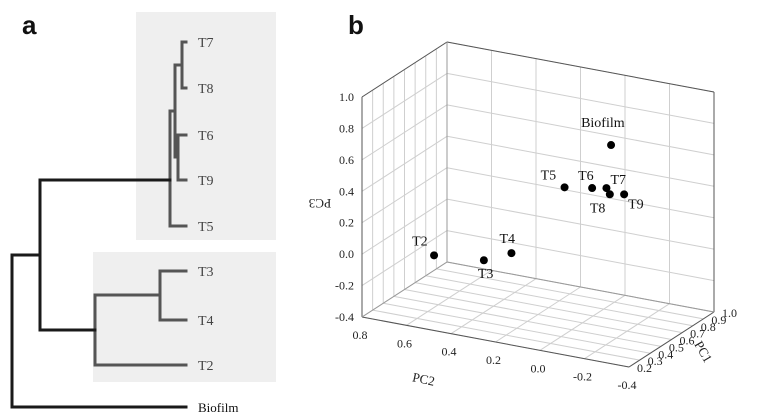  Describe the element at coordinates (346, 97) in the screenshot. I see `pc3-tick-label: 1.0` at that location.